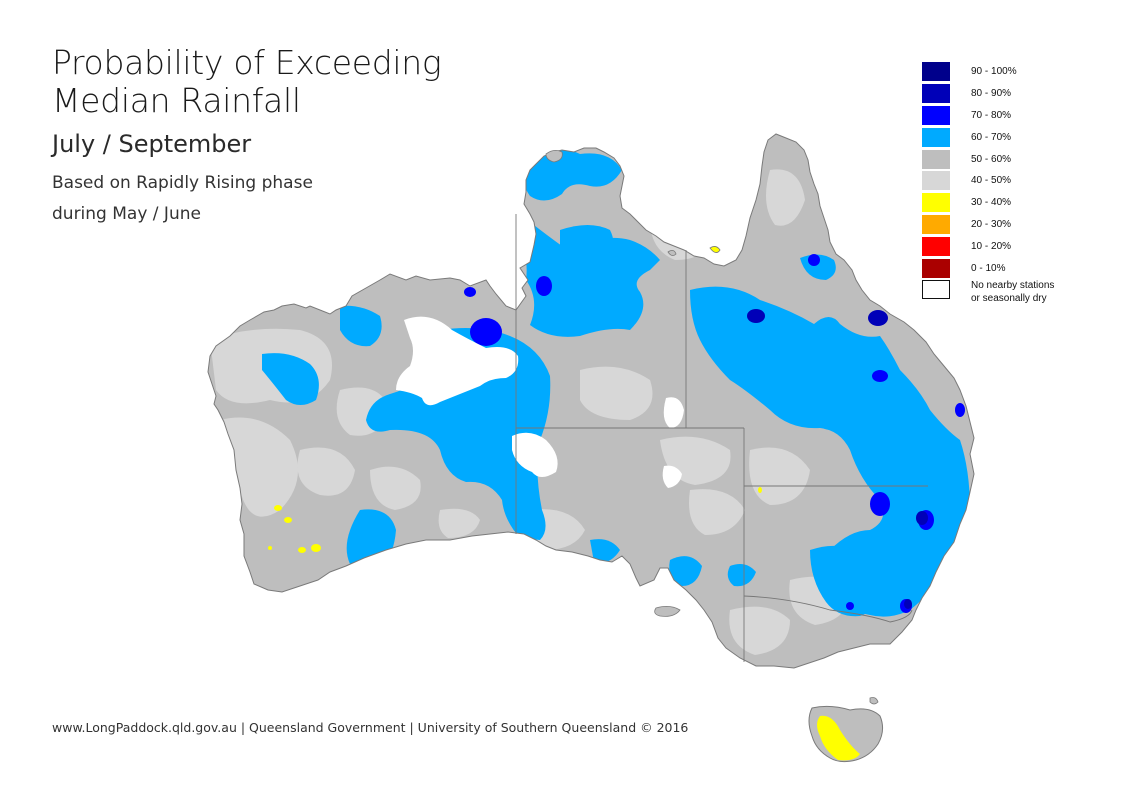 Image resolution: width=1123 pixels, height=794 pixels. Describe the element at coordinates (988, 268) in the screenshot. I see `legend-label: 0 - 10%` at that location.